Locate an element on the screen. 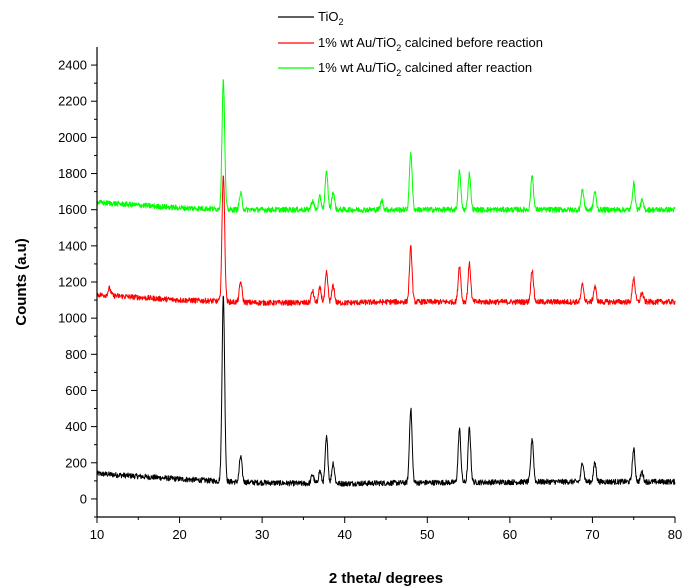 The image size is (684, 587). y-tick-label: 2400 is located at coordinates (72, 65).